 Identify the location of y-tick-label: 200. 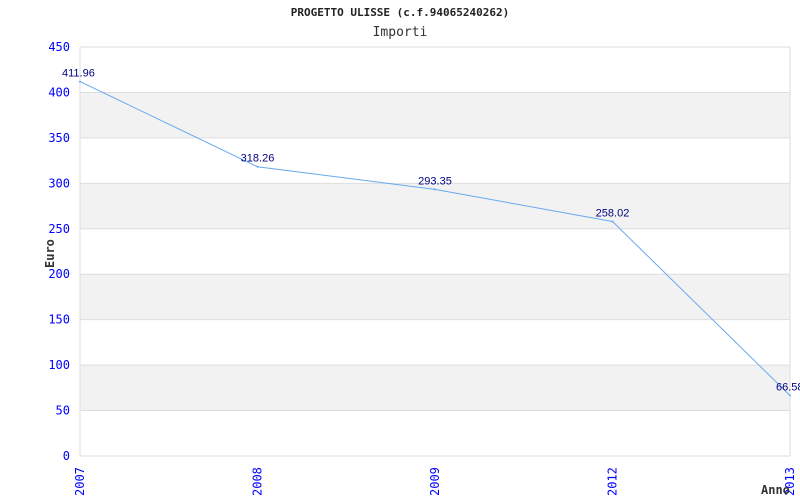
(59, 274).